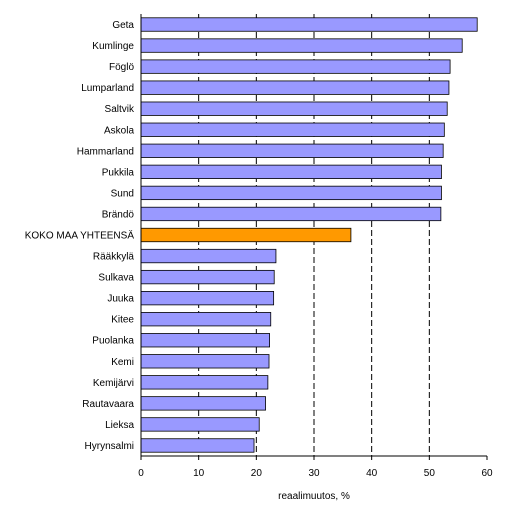 The image size is (510, 522). Describe the element at coordinates (113, 341) in the screenshot. I see `category-label: Puolanka` at that location.